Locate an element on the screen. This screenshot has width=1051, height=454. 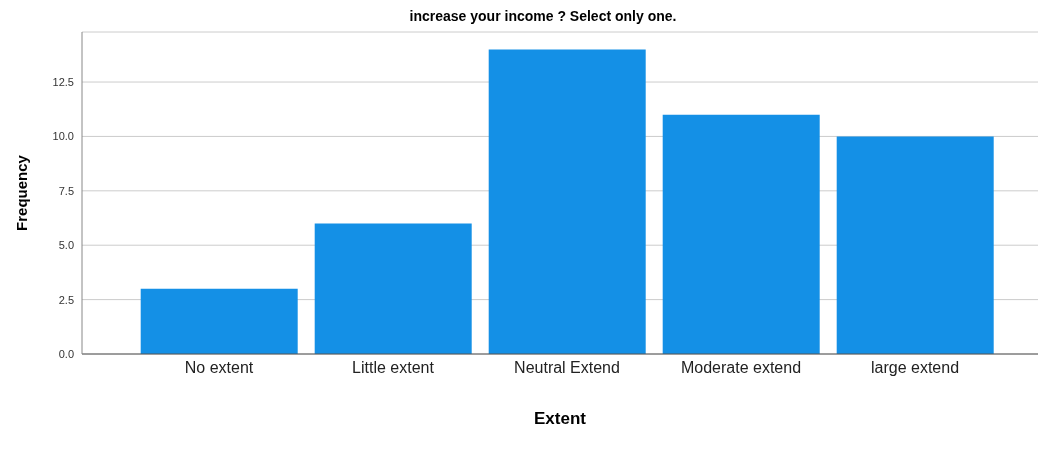
y-tick-label: 5.0 is located at coordinates (66, 245).